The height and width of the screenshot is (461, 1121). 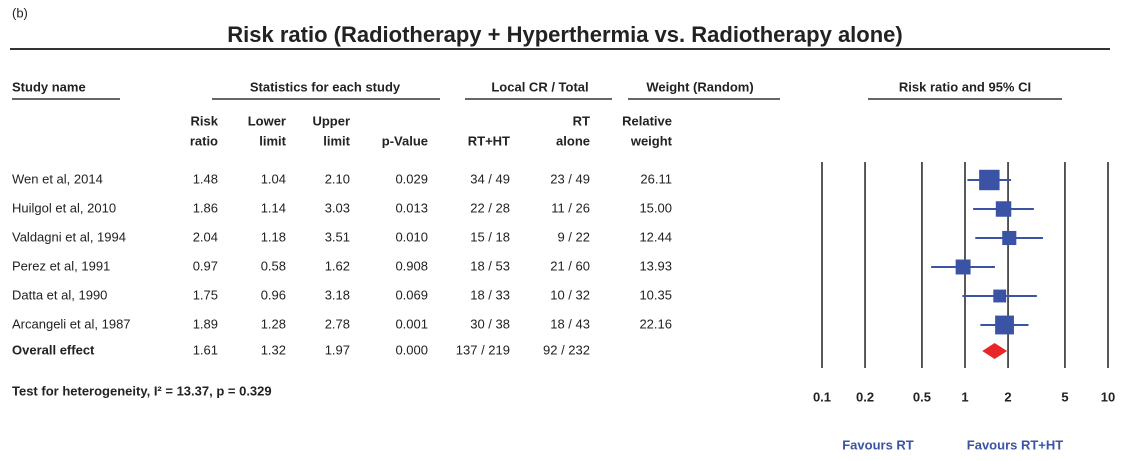 I want to click on table-cell: 1.97, so click(x=337, y=349).